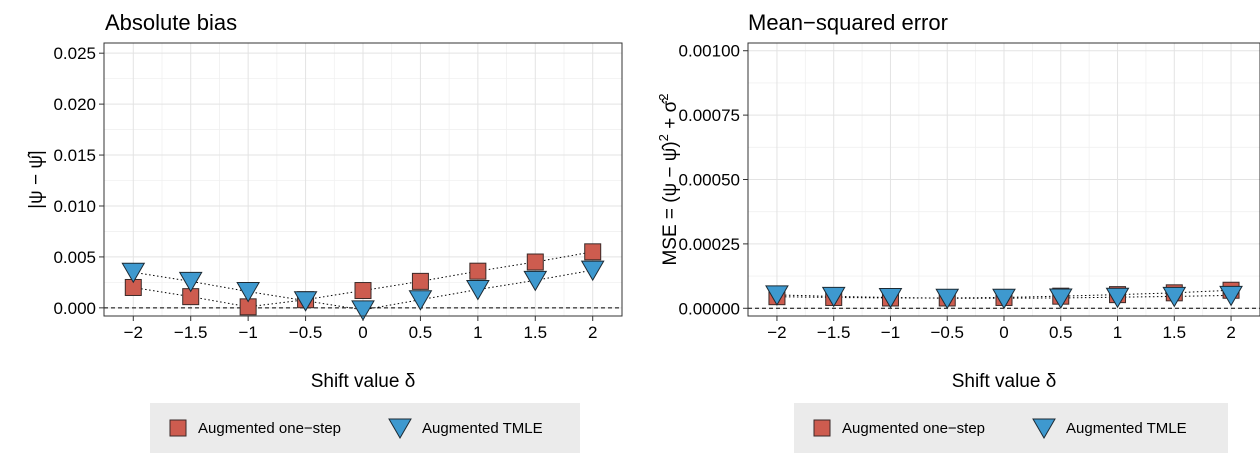 Image resolution: width=1260 pixels, height=456 pixels. What do you see at coordinates (709, 115) in the screenshot?
I see `y-tick-label: 0.00075` at bounding box center [709, 115].